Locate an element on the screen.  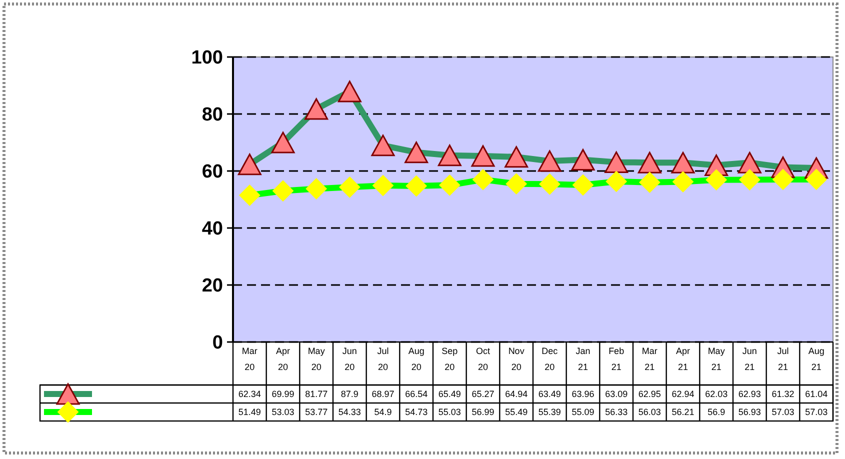
data-label: 53.03 is located at coordinates (283, 412).